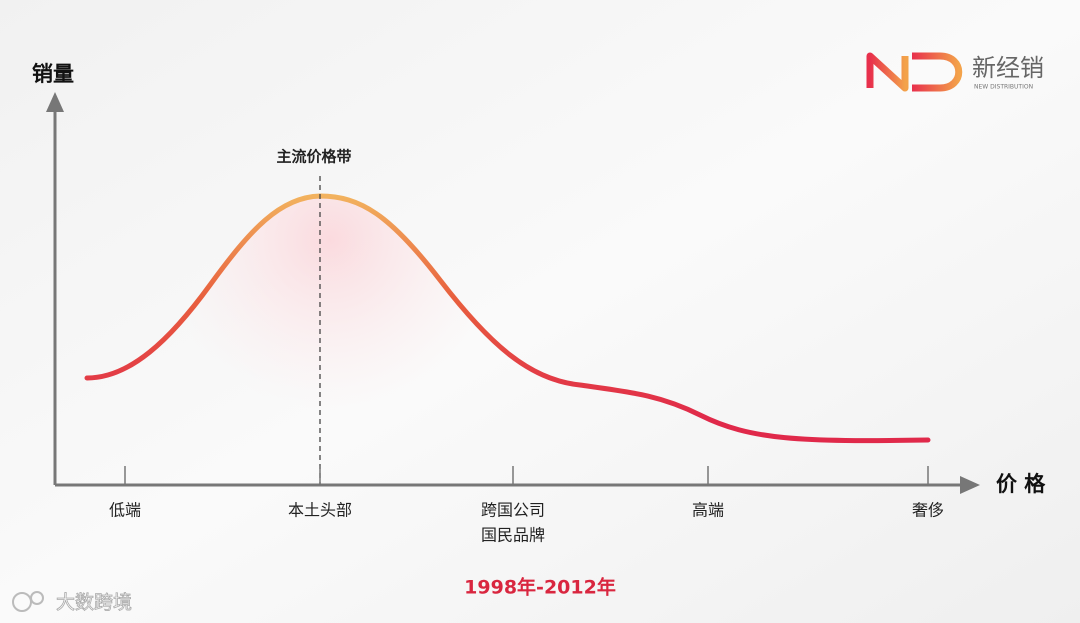 This screenshot has width=1080, height=623. What do you see at coordinates (313, 157) in the screenshot?
I see `annotation: 主流价格带` at bounding box center [313, 157].